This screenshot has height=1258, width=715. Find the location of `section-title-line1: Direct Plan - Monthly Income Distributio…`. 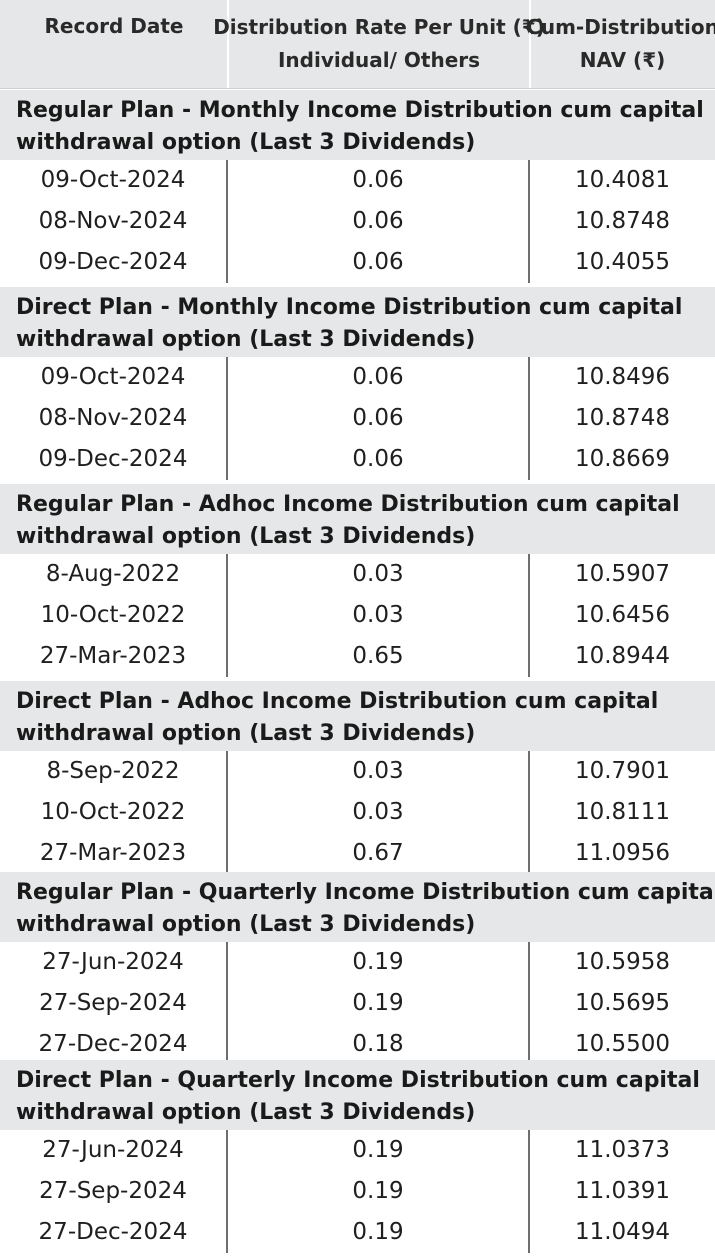

section-title-line1: Direct Plan - Monthly Income Distributio… is located at coordinates (349, 307).